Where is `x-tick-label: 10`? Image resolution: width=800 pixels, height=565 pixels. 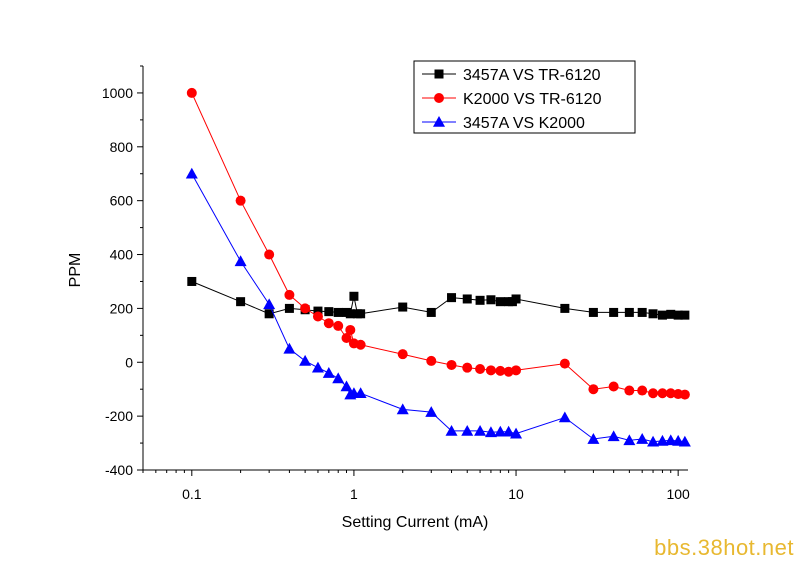 x-tick-label: 10 is located at coordinates (516, 494).